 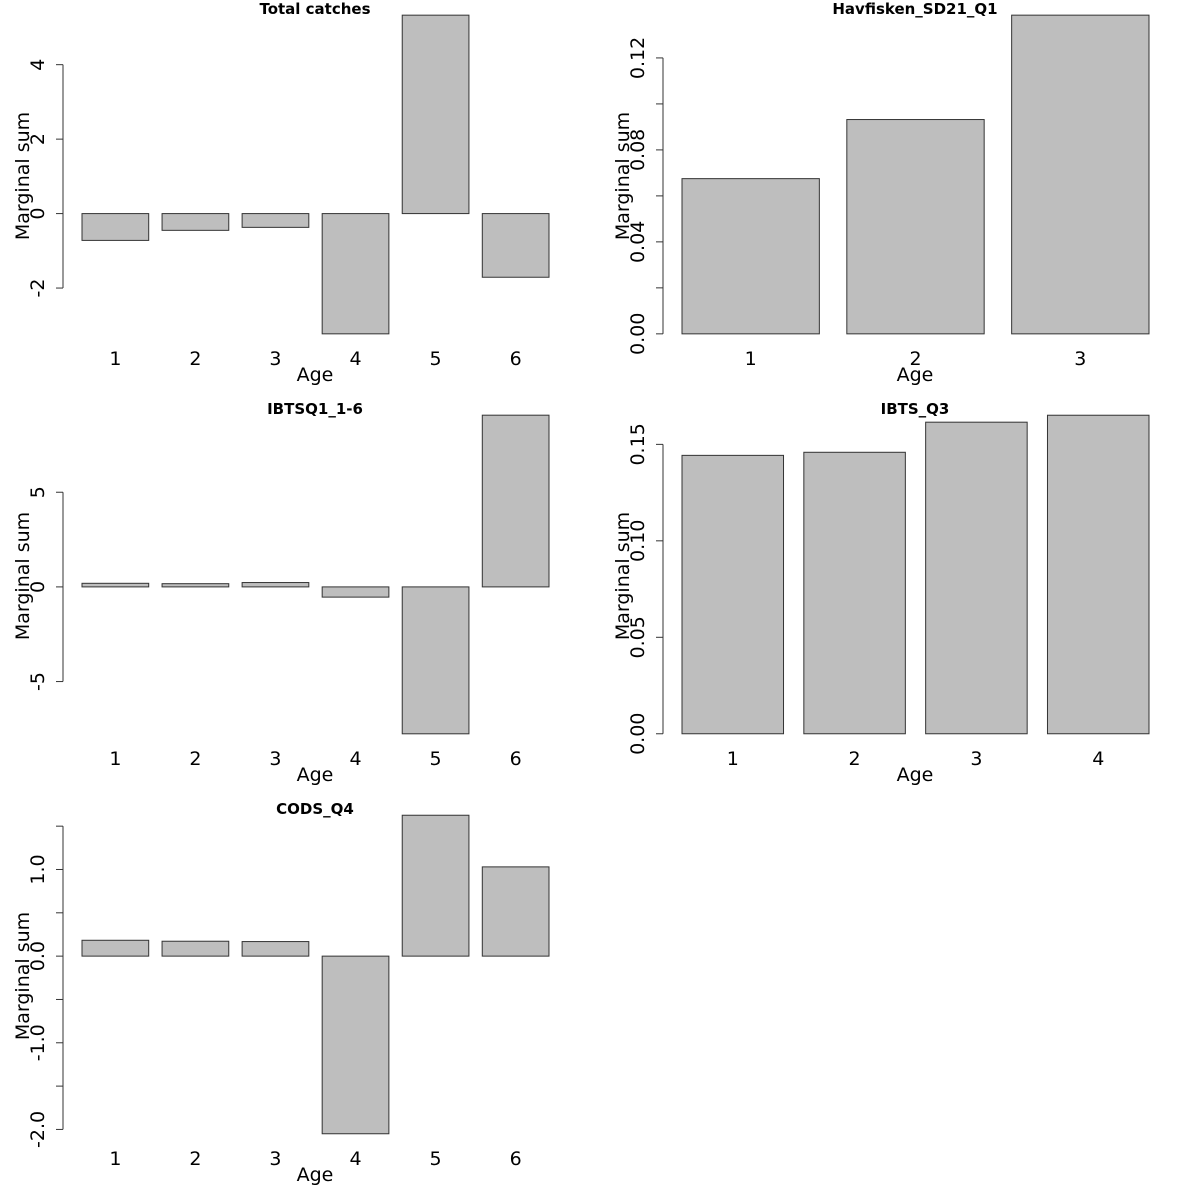 I want to click on y-tick-label: -2.0, so click(x=38, y=1129).